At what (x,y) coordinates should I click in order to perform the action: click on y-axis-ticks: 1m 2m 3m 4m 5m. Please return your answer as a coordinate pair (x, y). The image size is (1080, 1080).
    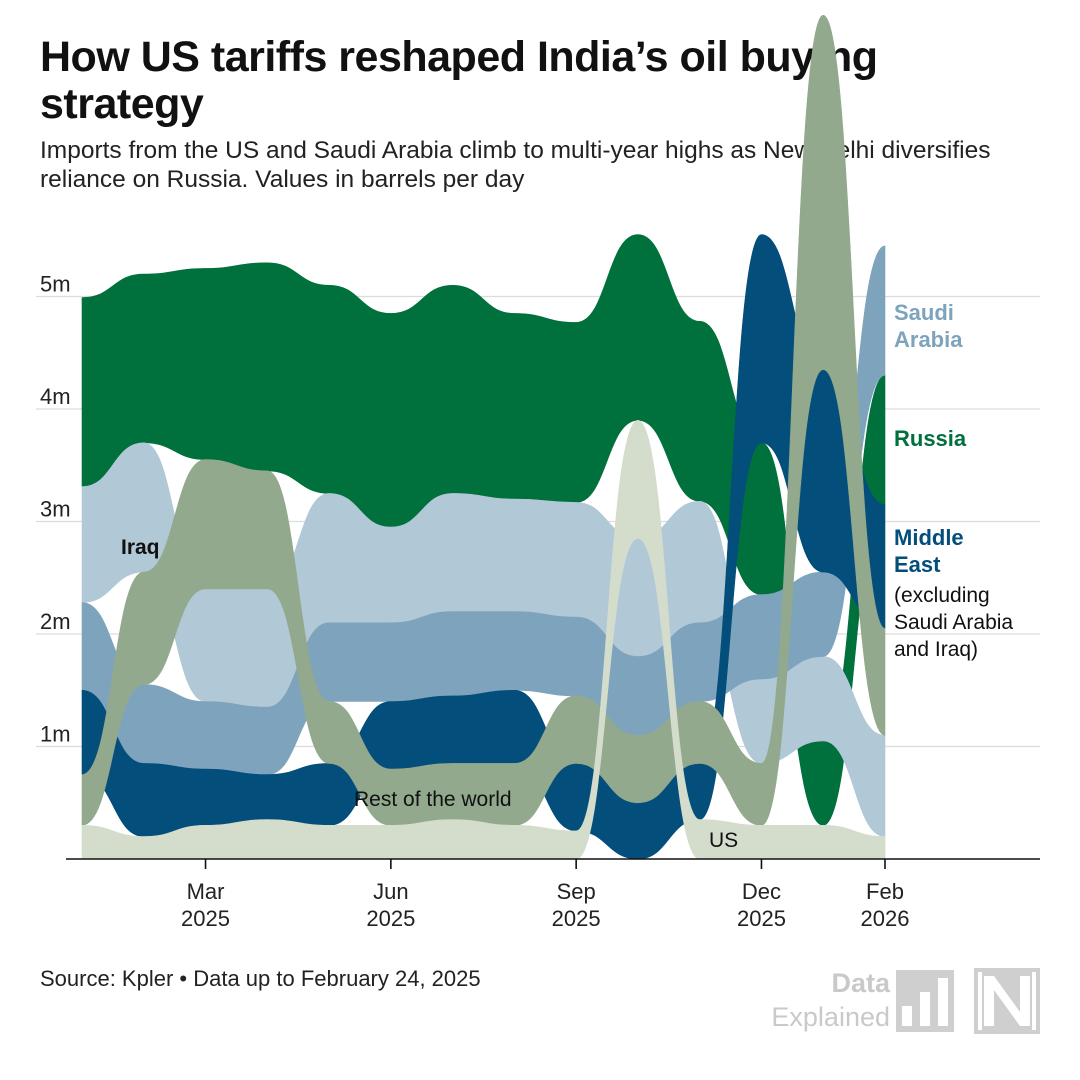
    Looking at the image, I should click on (55, 509).